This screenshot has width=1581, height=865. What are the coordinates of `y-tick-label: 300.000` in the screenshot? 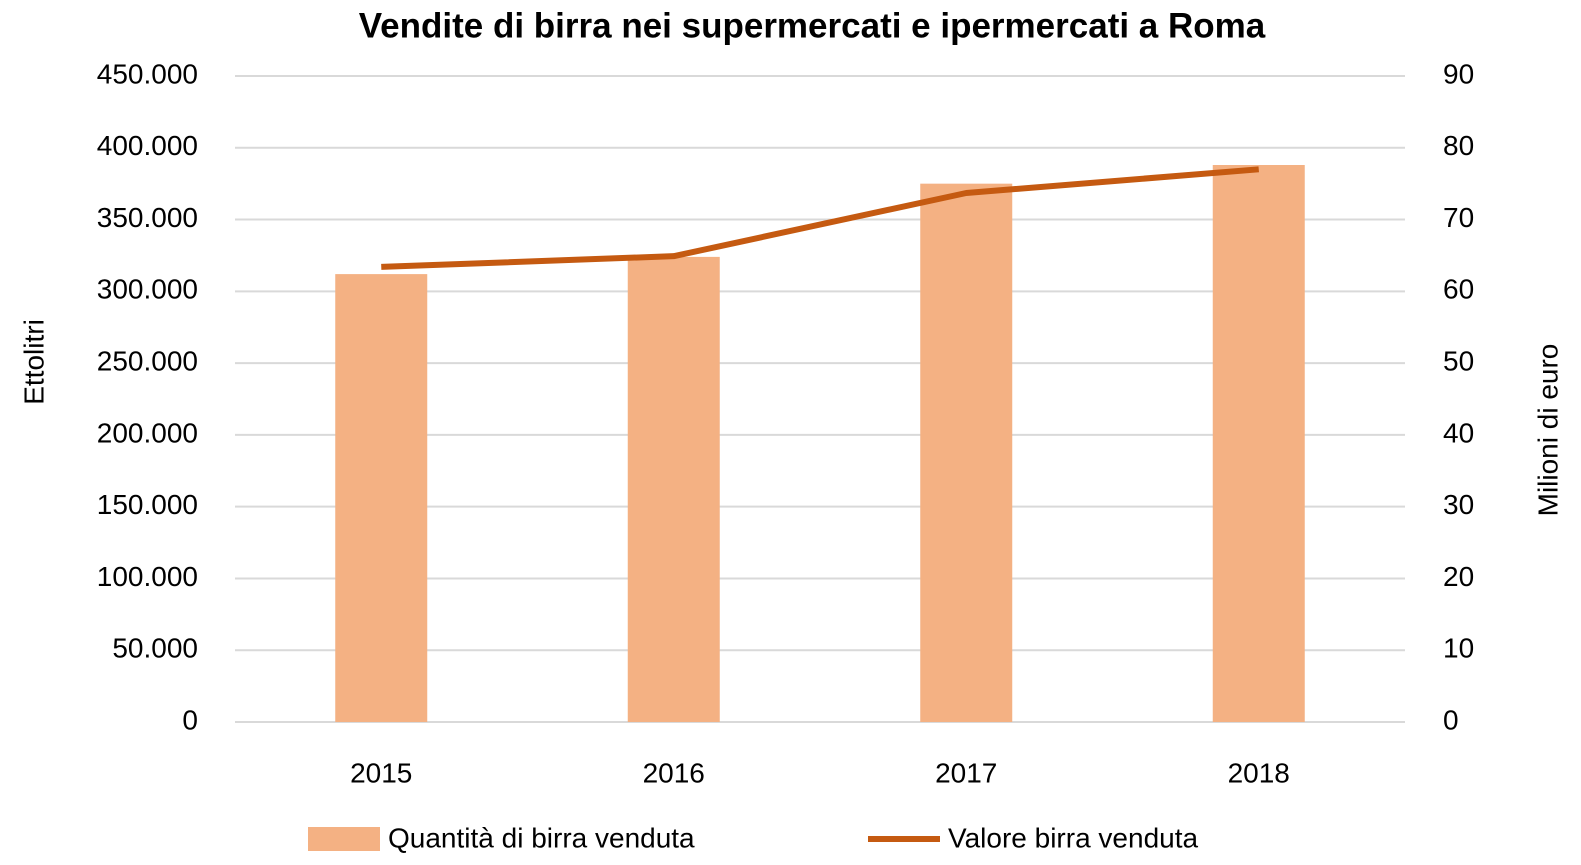 It's located at (147, 289).